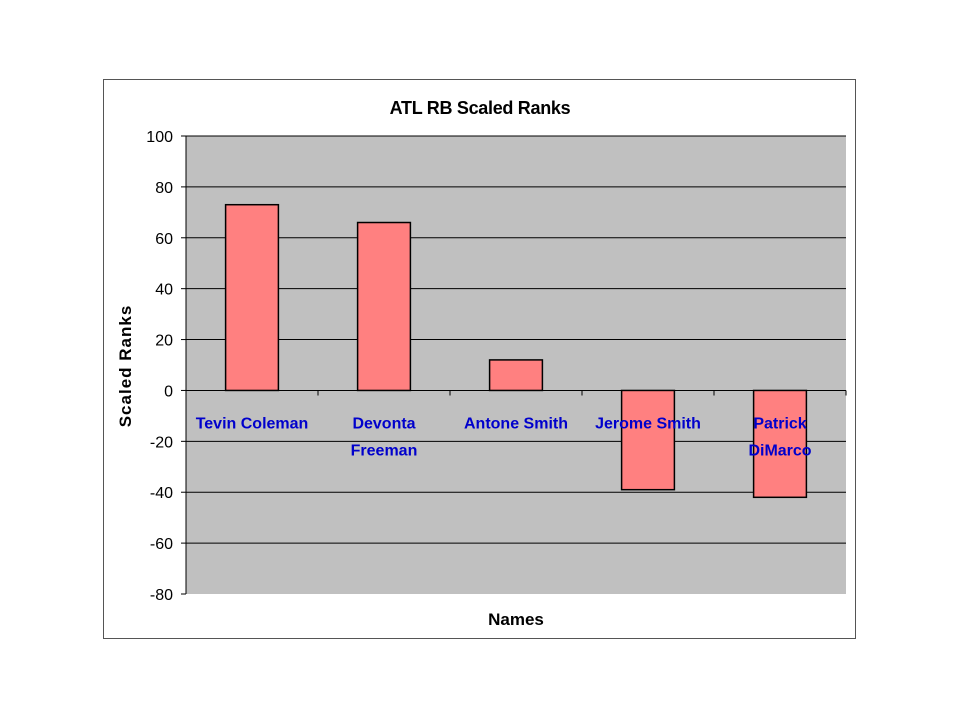 This screenshot has width=960, height=720. Describe the element at coordinates (161, 442) in the screenshot. I see `y-tick-label: -20` at that location.